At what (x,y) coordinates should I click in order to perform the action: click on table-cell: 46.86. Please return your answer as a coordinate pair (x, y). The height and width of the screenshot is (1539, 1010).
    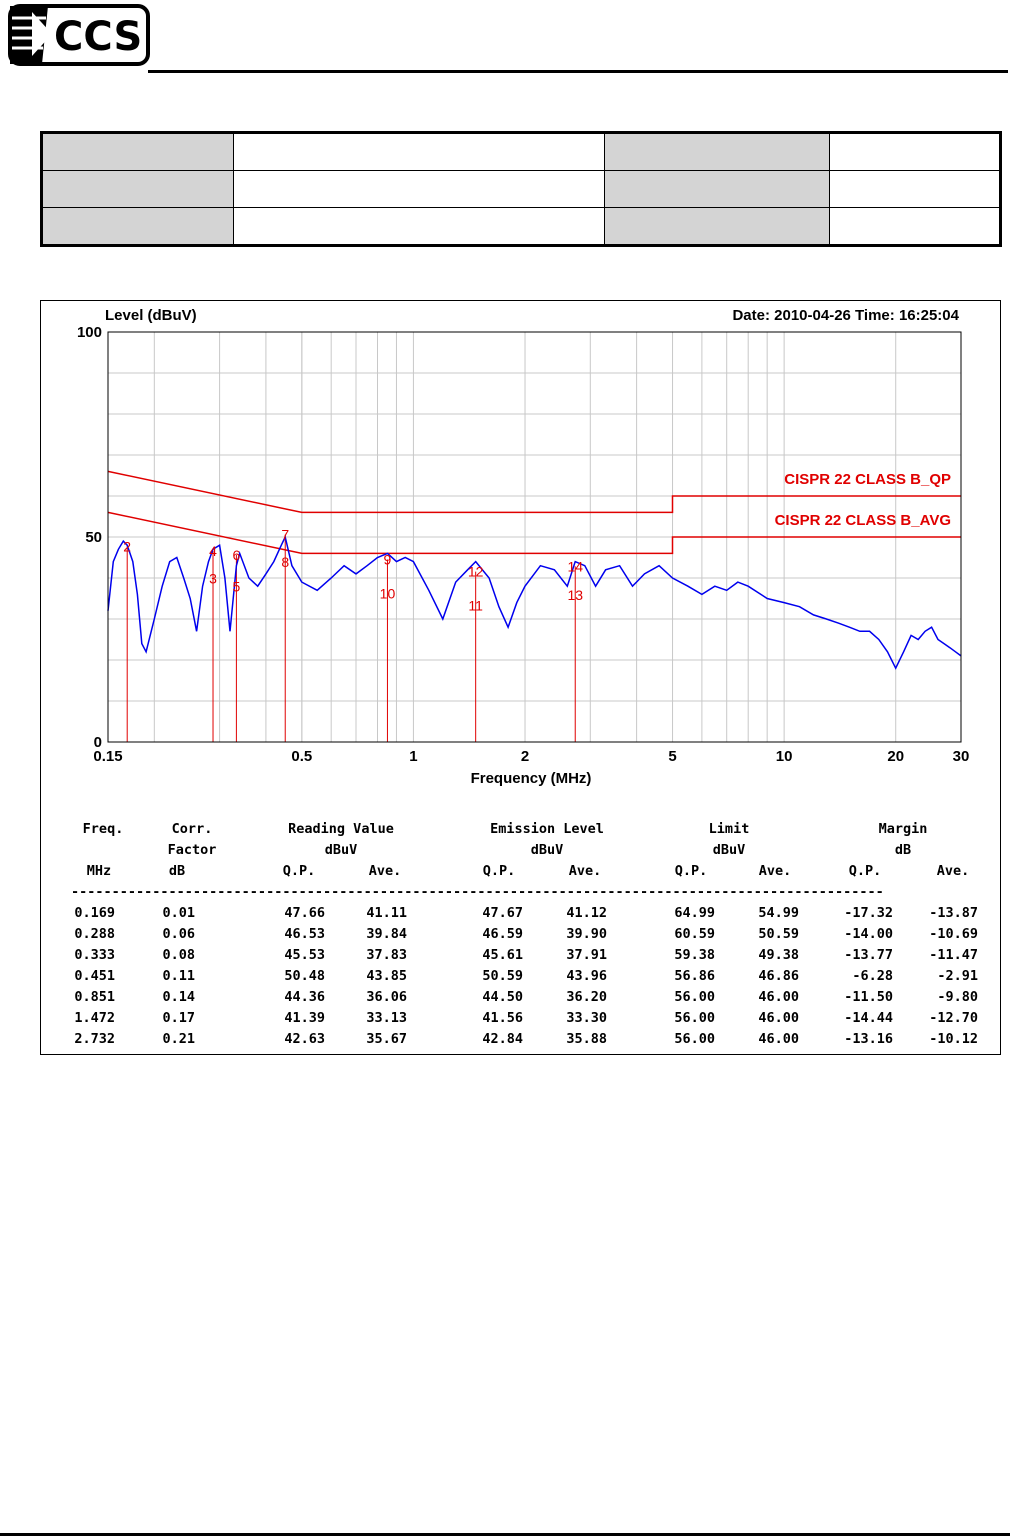
    Looking at the image, I should click on (778, 976).